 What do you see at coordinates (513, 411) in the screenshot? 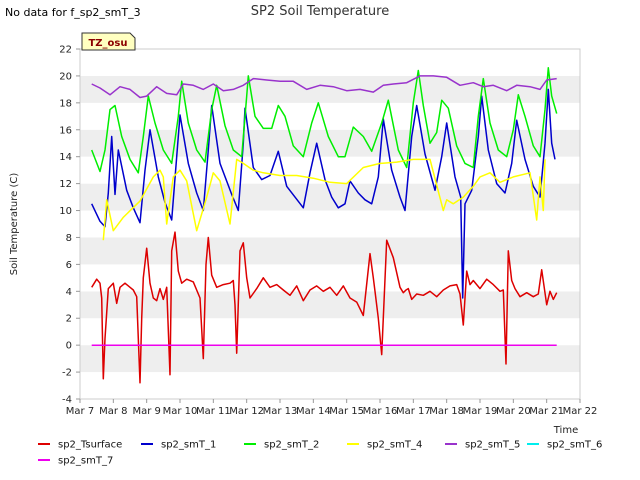
I see `x-tick-label: Mar 20` at bounding box center [513, 411].